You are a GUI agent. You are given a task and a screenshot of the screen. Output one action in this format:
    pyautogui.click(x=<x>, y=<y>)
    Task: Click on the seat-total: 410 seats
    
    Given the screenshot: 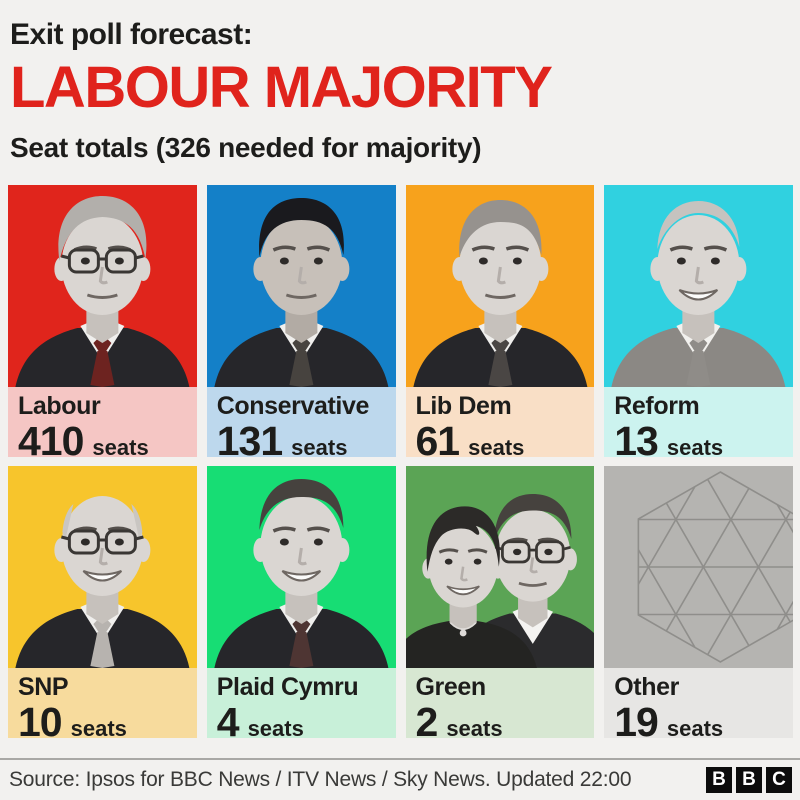 What is the action you would take?
    pyautogui.click(x=104, y=441)
    